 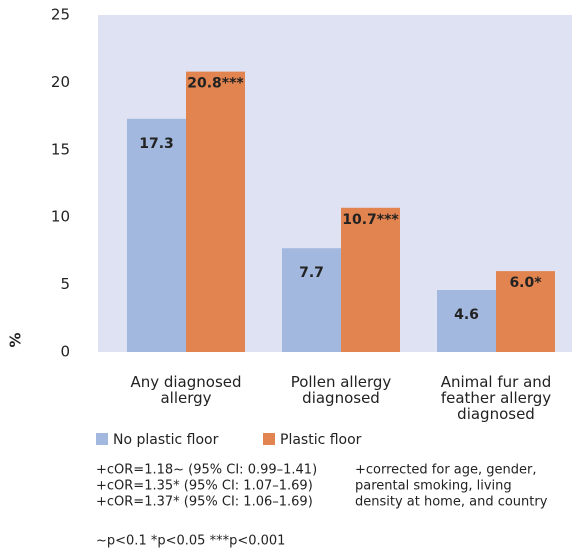 I want to click on value-label: 17.3, so click(x=156, y=144).